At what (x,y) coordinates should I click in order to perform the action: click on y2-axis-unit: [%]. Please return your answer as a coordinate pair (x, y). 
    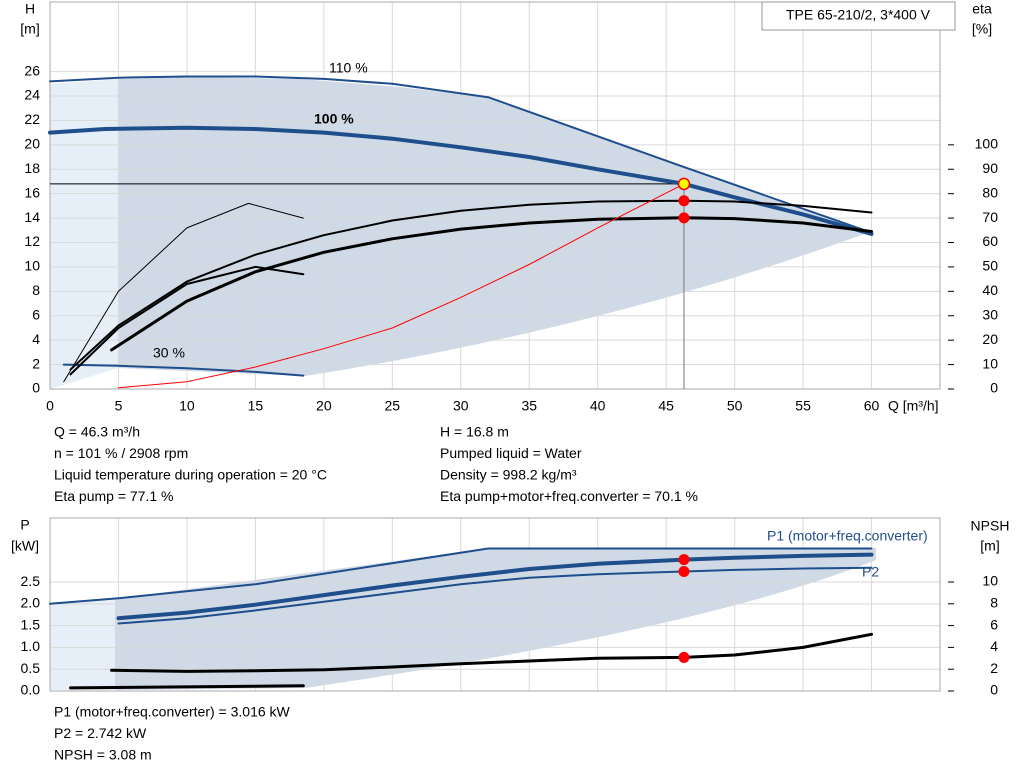
    Looking at the image, I should click on (982, 29).